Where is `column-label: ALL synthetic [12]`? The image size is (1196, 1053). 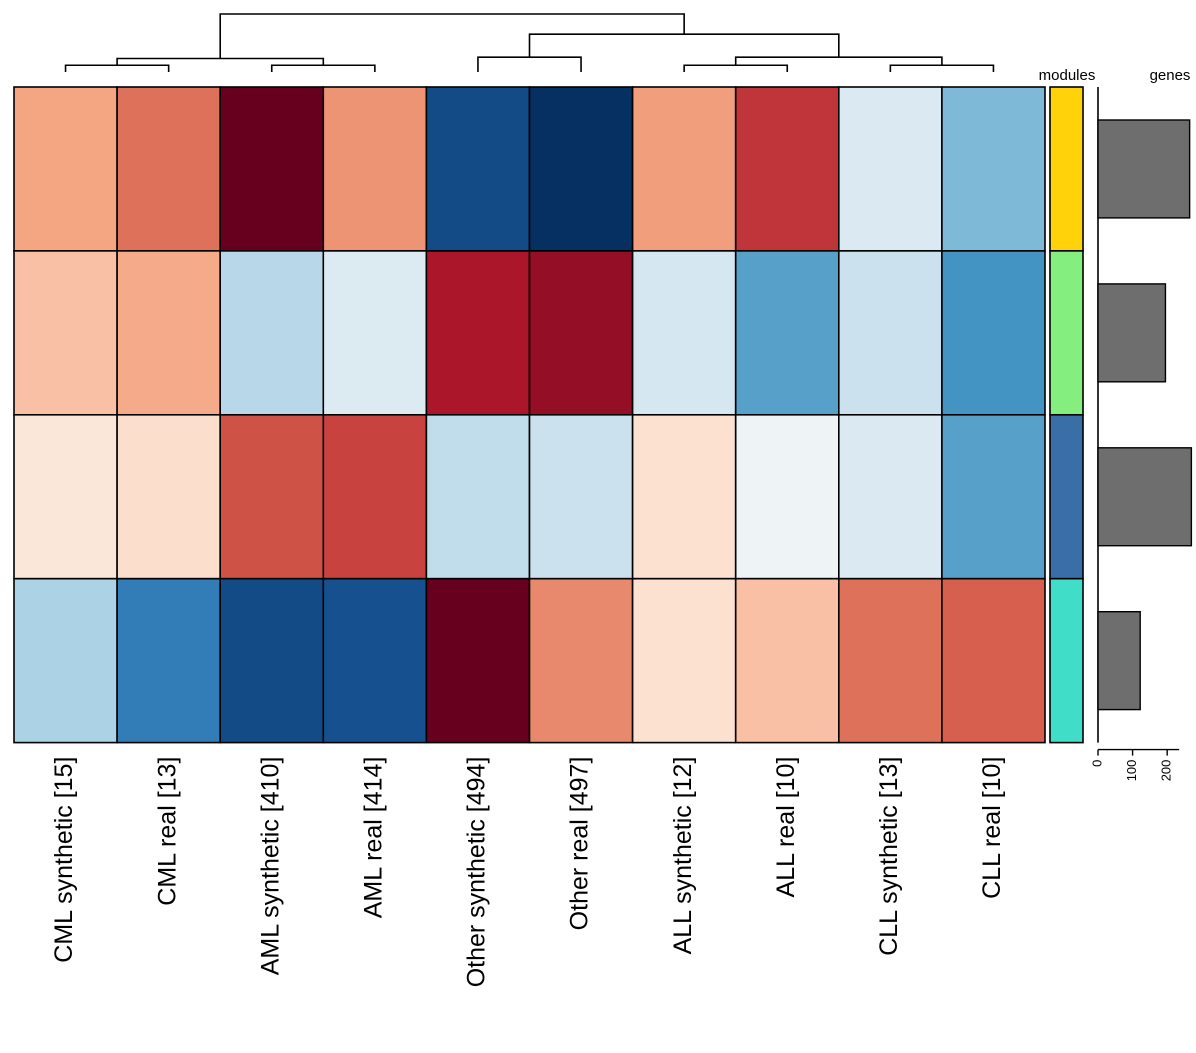 column-label: ALL synthetic [12] is located at coordinates (683, 856).